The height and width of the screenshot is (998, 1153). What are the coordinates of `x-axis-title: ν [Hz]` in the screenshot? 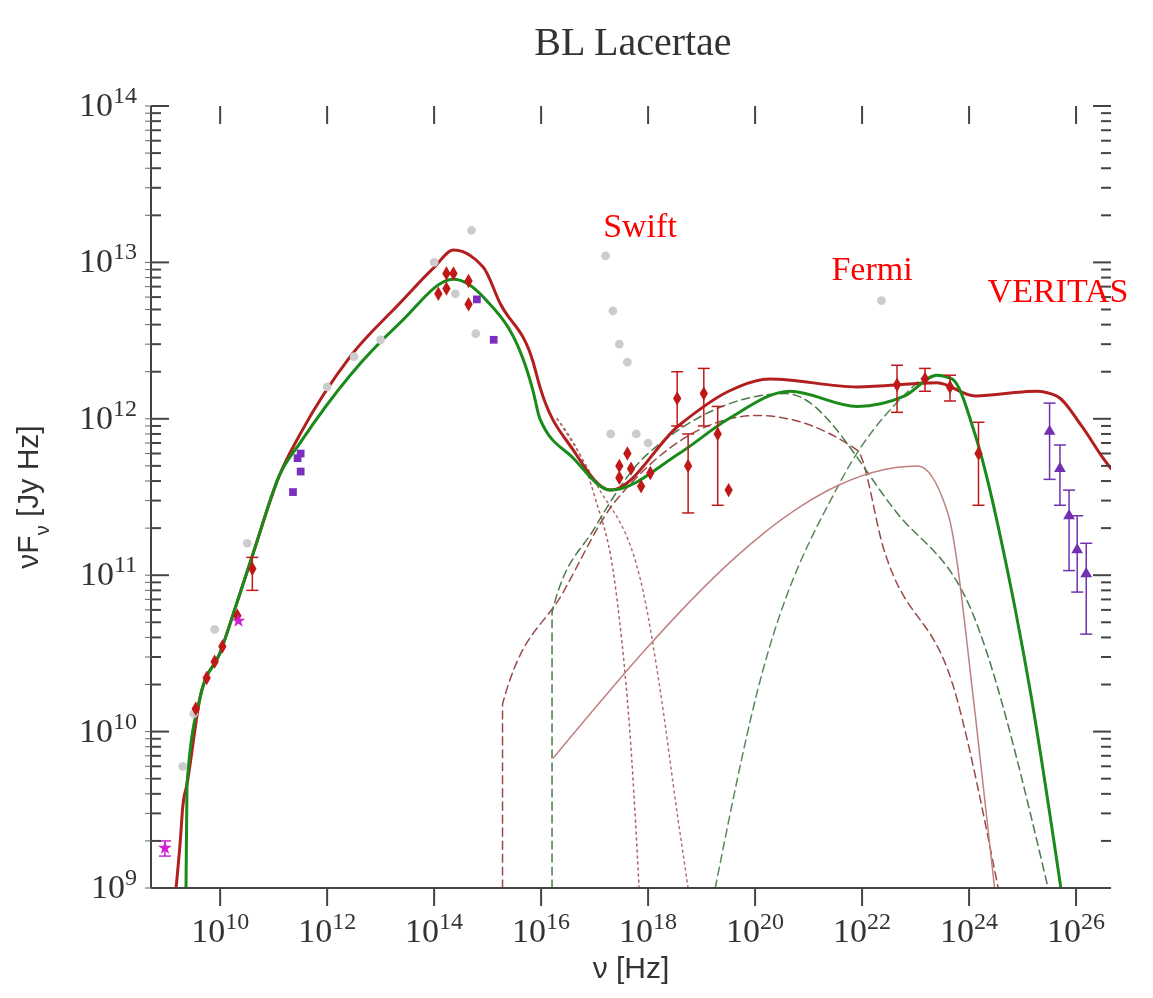 It's located at (631, 967).